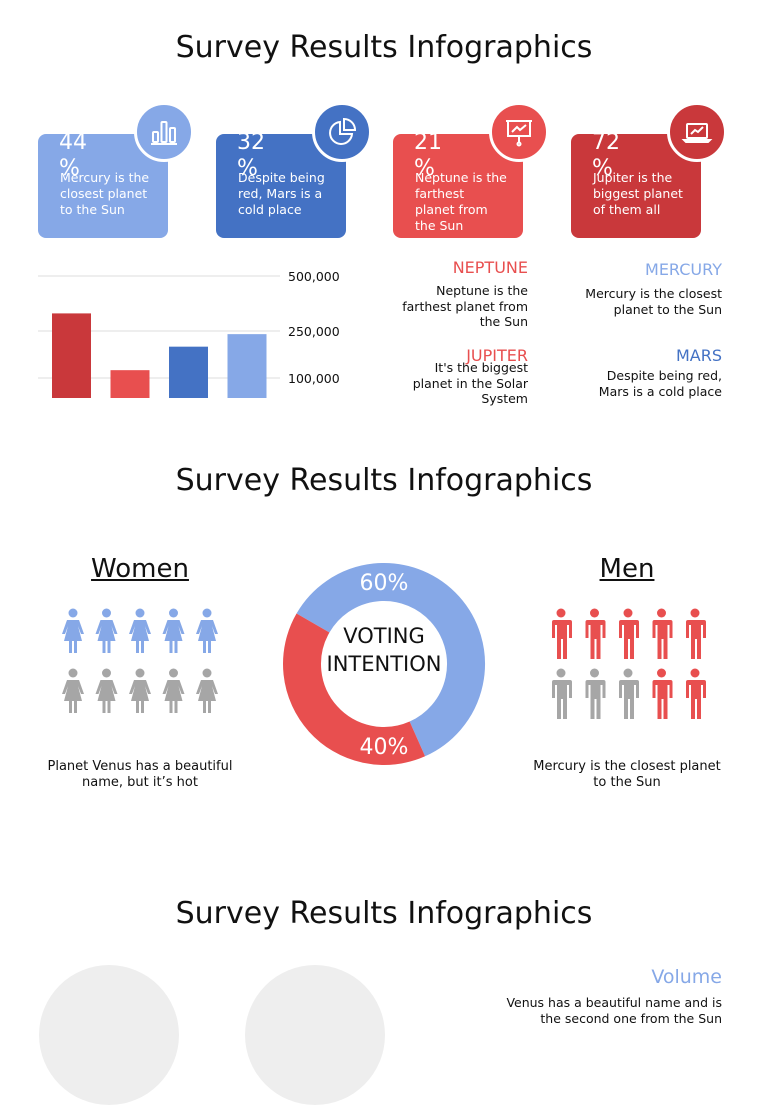 This screenshot has height=1105, width=768. I want to click on women-title: Women, so click(140, 569).